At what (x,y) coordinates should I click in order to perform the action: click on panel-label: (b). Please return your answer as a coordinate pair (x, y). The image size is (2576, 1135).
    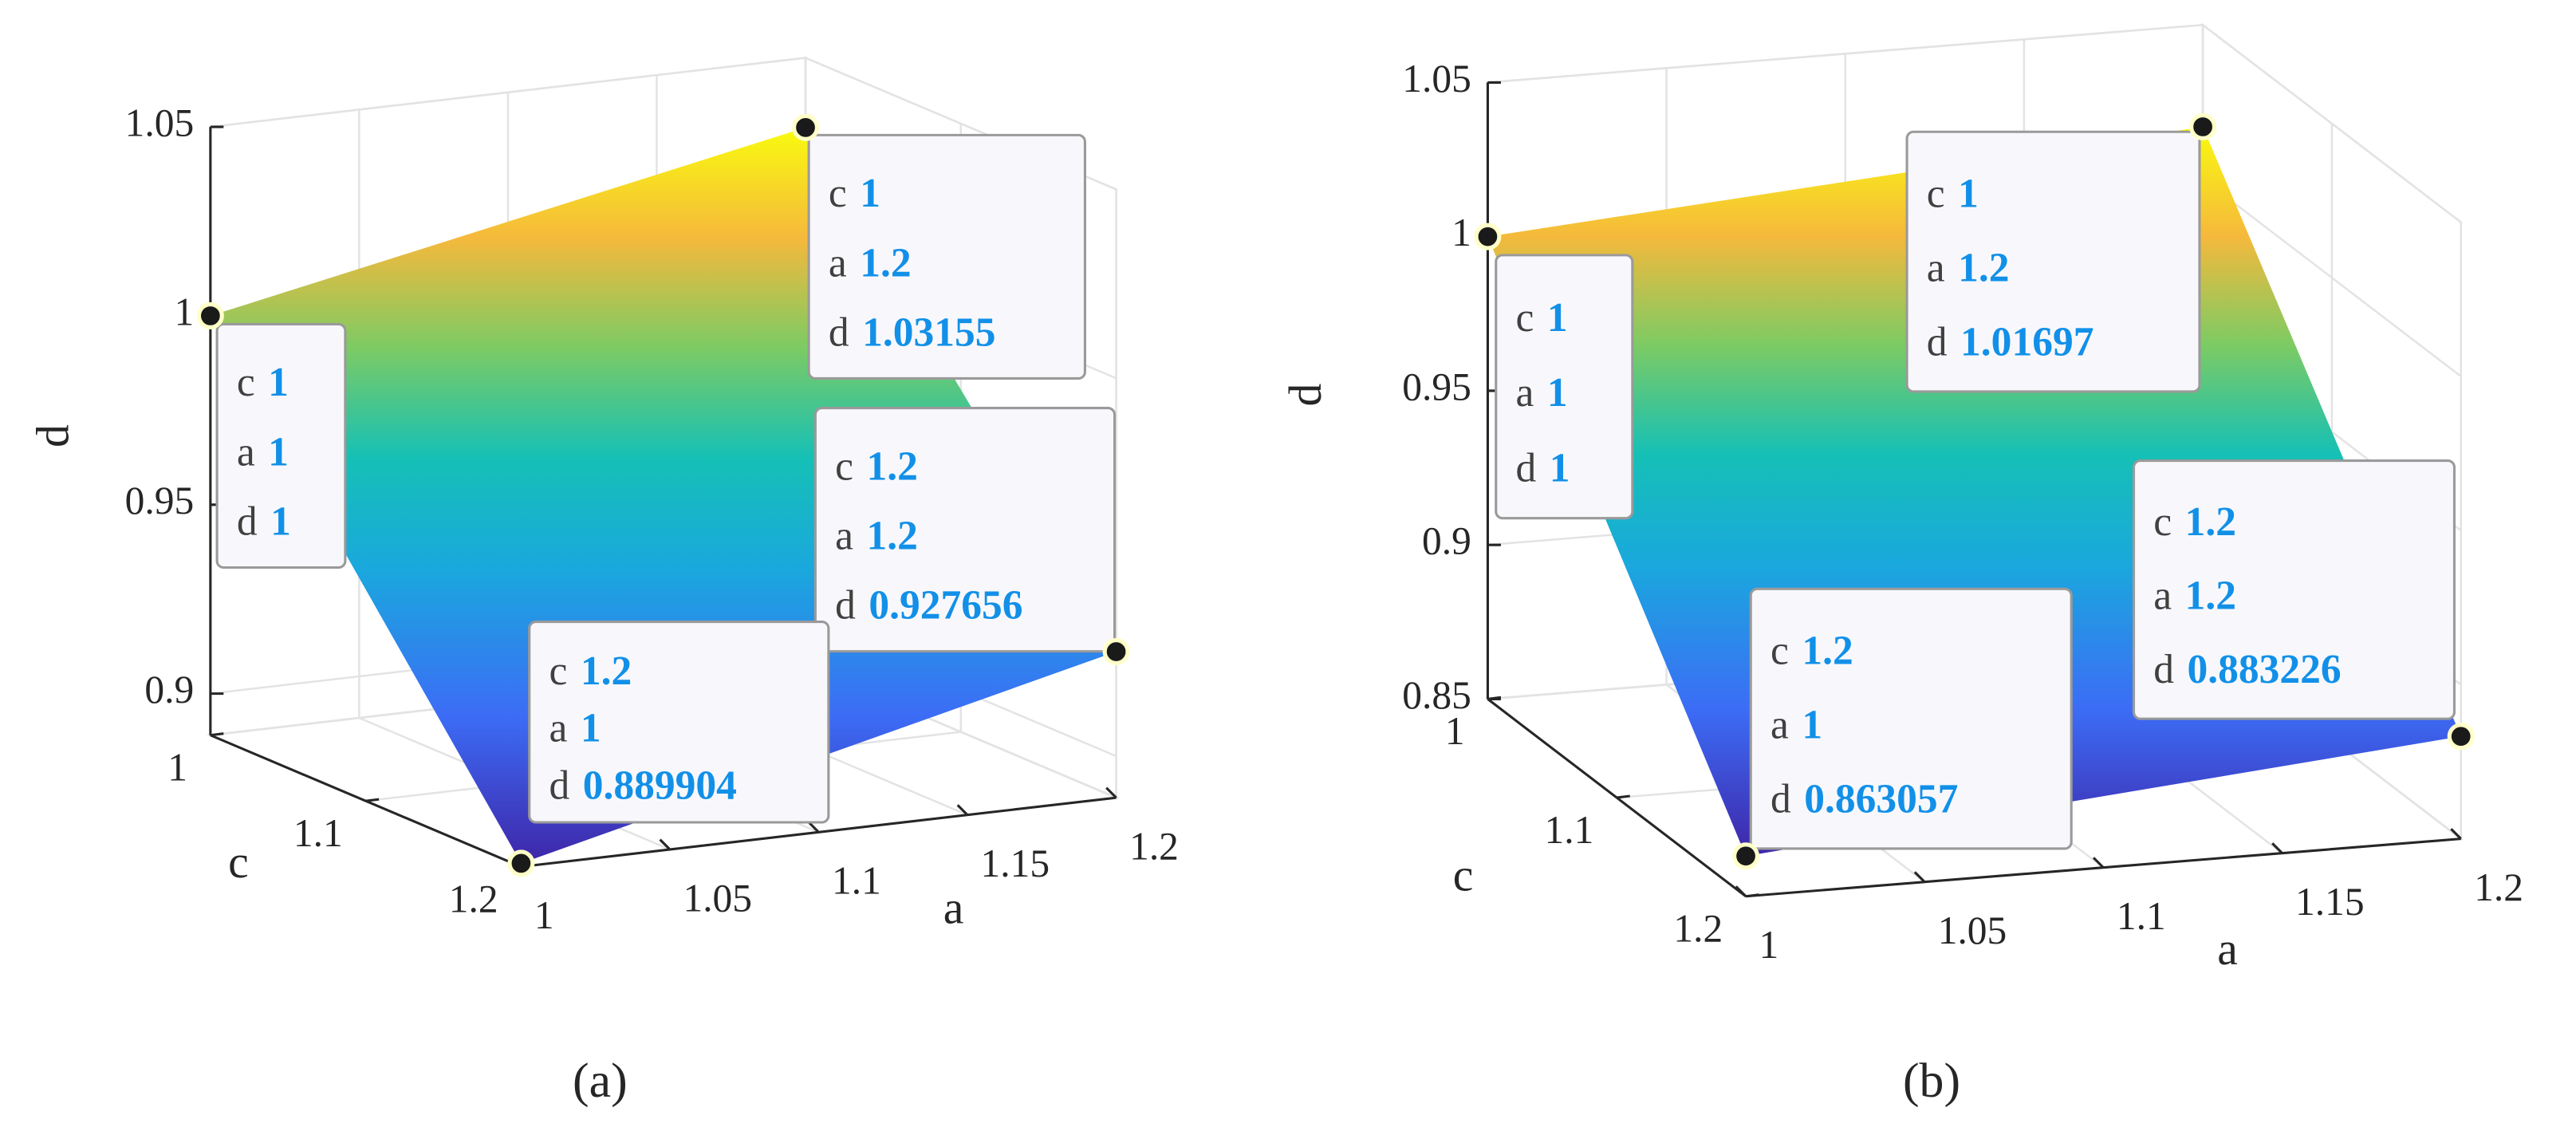
    Looking at the image, I should click on (1931, 1081).